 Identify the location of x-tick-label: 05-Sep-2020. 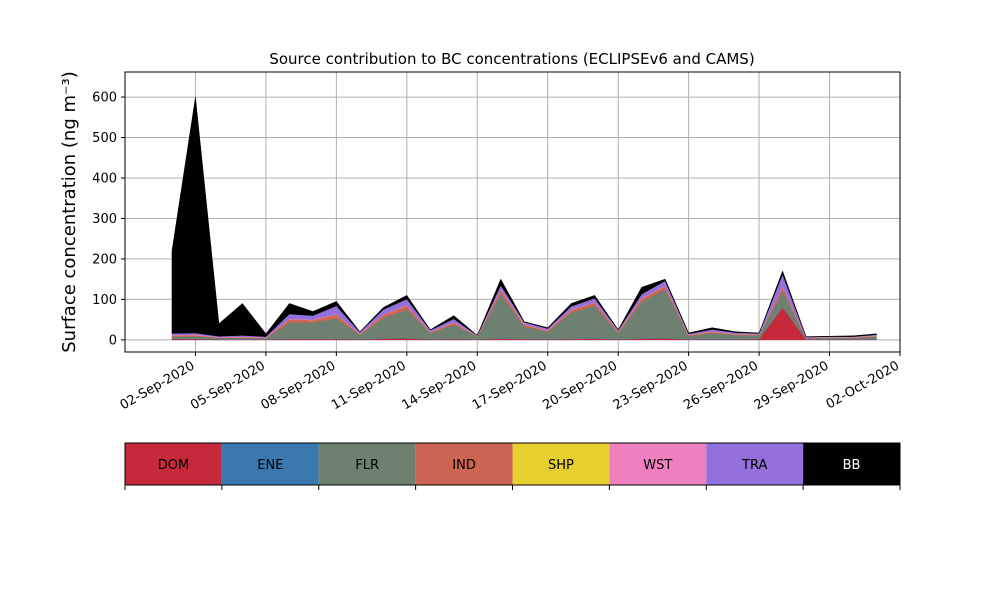
(228, 385).